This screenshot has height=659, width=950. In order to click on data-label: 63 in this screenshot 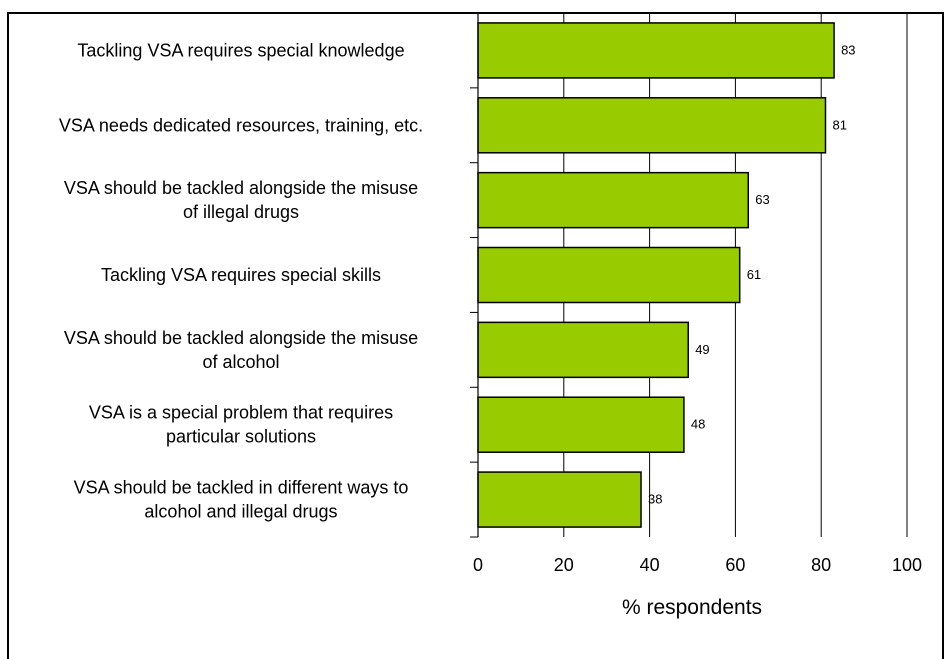, I will do `click(762, 199)`.